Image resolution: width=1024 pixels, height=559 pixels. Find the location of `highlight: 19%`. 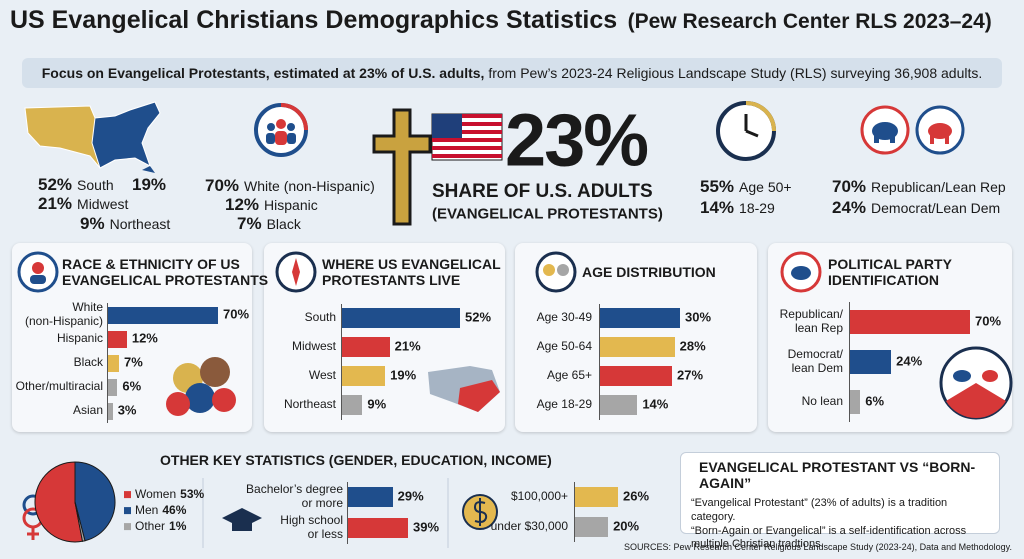

highlight: 19% is located at coordinates (149, 185).